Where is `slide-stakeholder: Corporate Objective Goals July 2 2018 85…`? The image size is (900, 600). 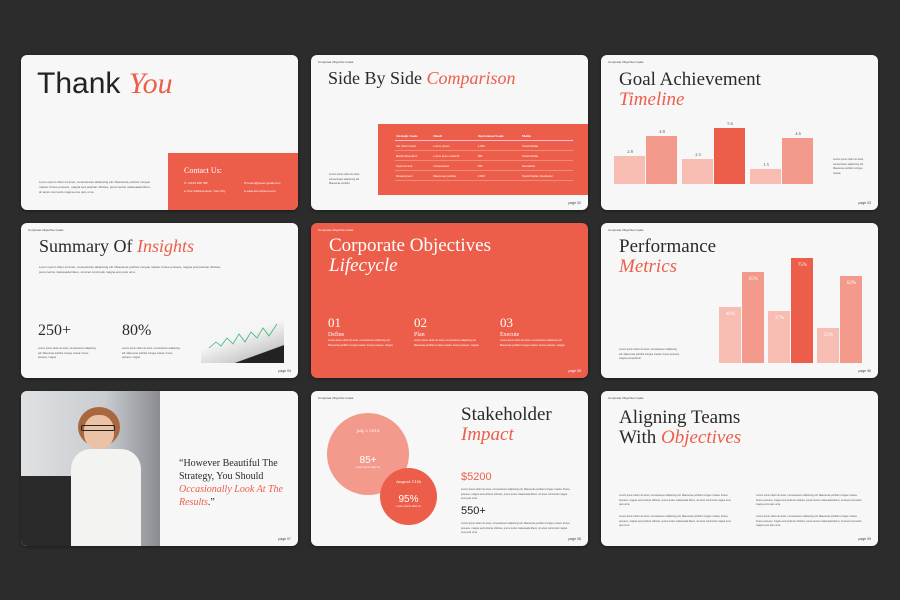 slide-stakeholder: Corporate Objective Goals July 2 2018 85… is located at coordinates (449, 468).